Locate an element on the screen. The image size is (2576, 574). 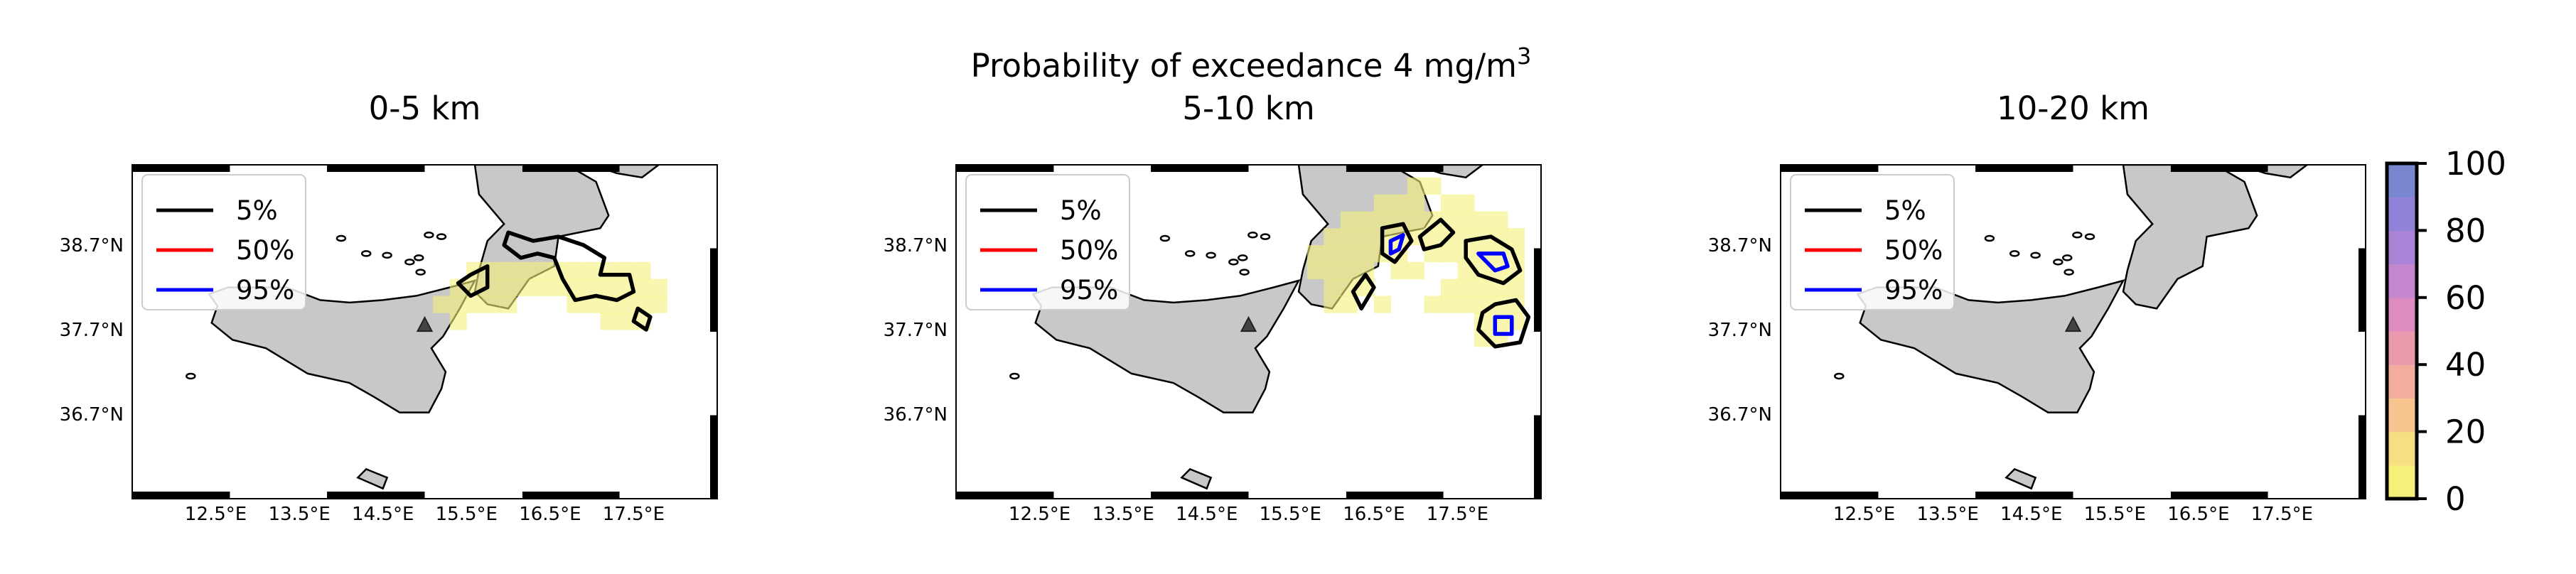
panel-title: 5-10 km is located at coordinates (1248, 108).